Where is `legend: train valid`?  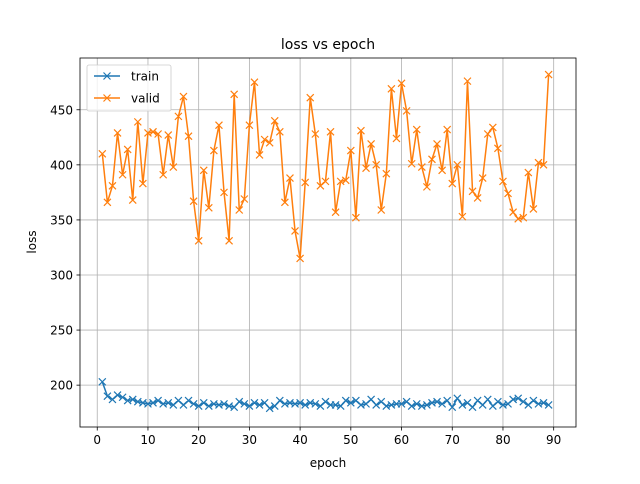 legend: train valid is located at coordinates (129, 88).